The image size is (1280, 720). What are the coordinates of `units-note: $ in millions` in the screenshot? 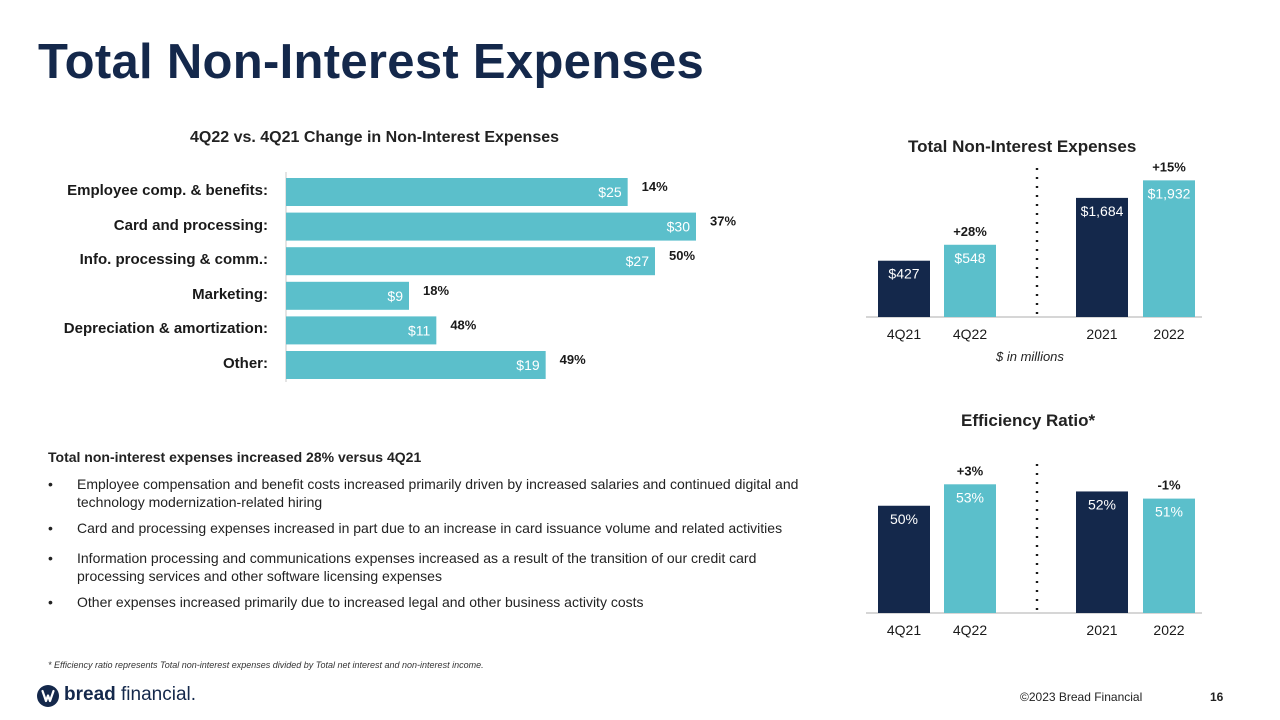 It's located at (1030, 356).